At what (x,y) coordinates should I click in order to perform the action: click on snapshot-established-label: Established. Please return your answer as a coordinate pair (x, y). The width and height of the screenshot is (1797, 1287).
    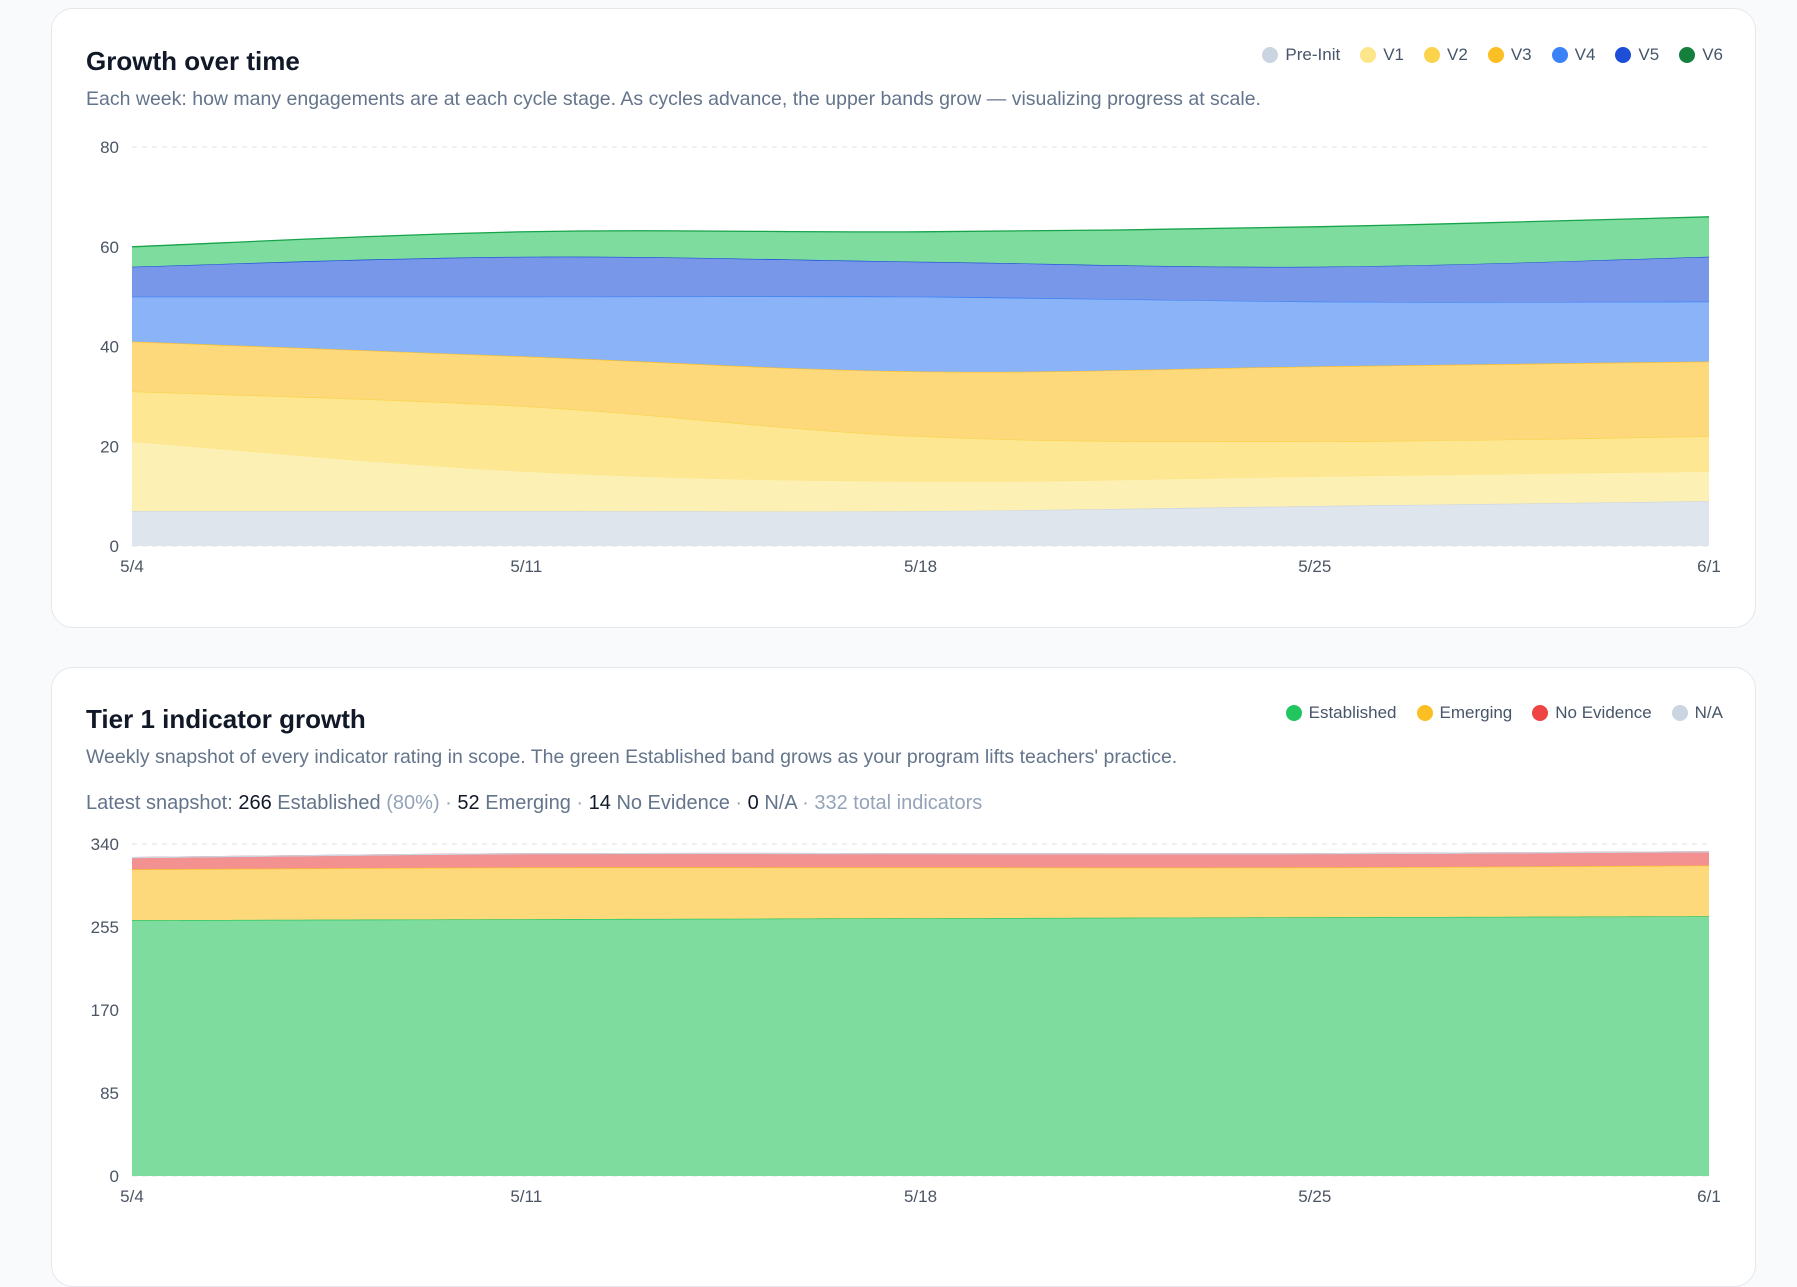
    Looking at the image, I should click on (329, 803).